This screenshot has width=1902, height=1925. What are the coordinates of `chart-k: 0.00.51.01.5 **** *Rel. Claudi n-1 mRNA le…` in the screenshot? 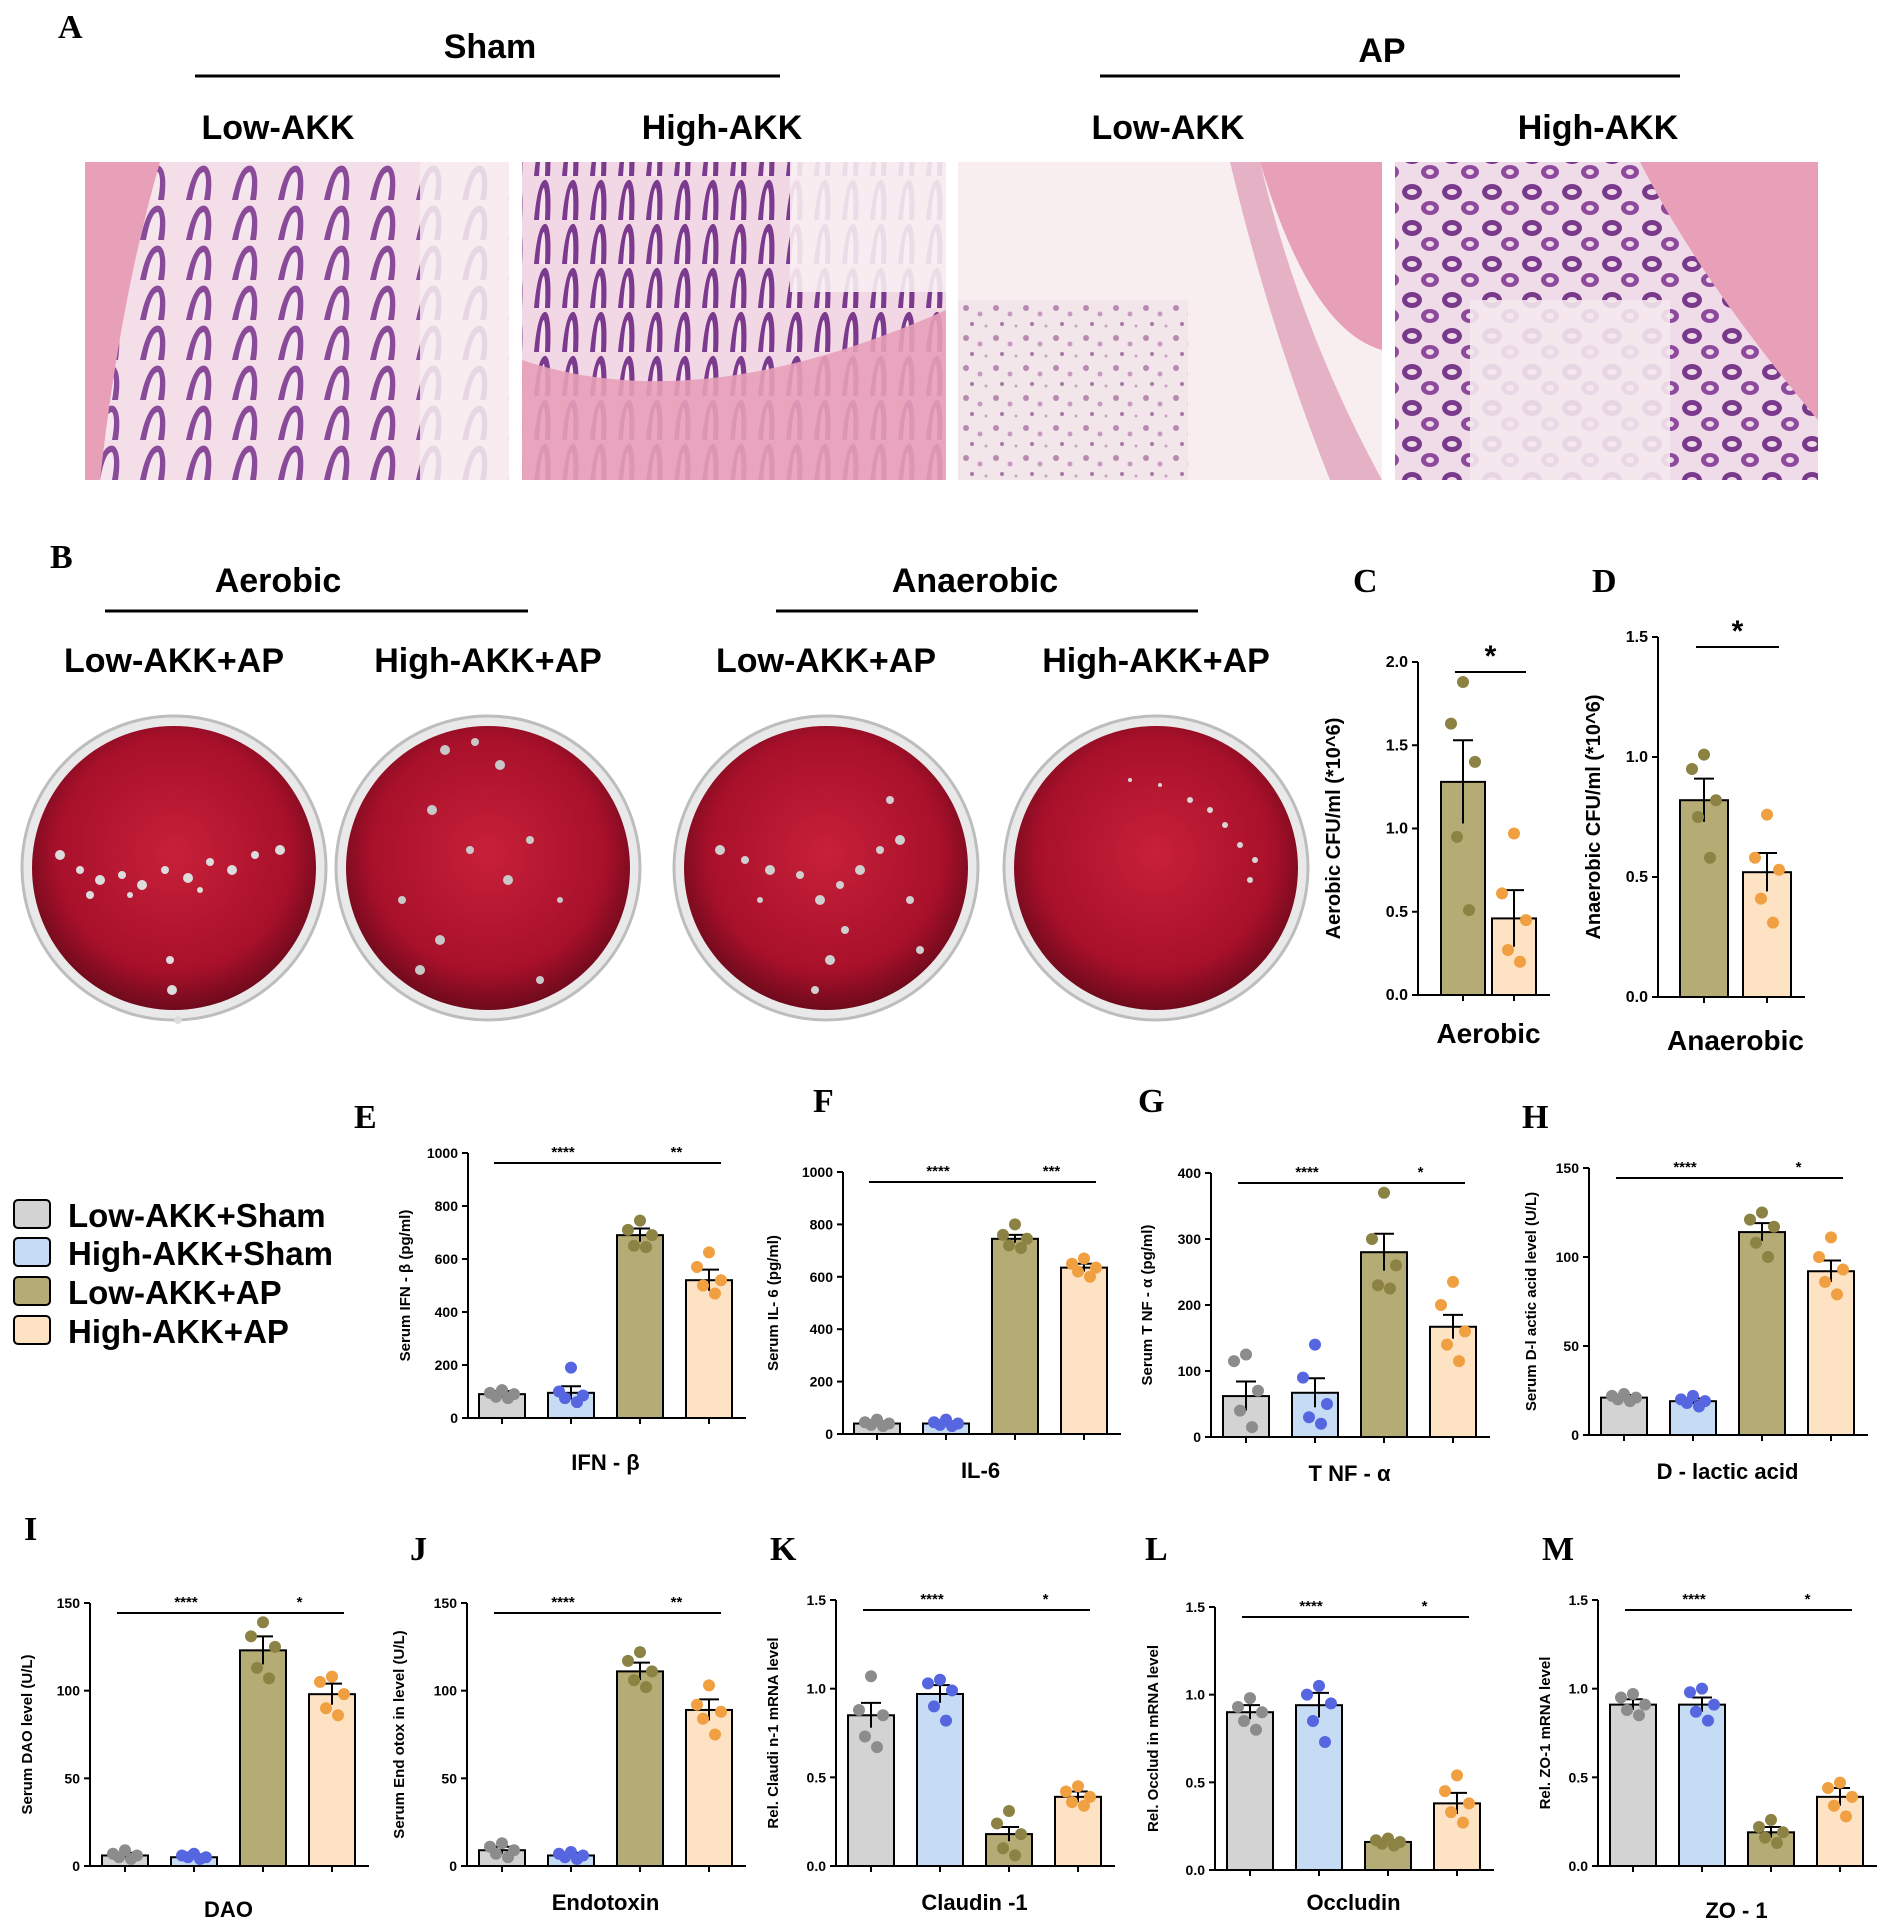 It's located at (940, 1753).